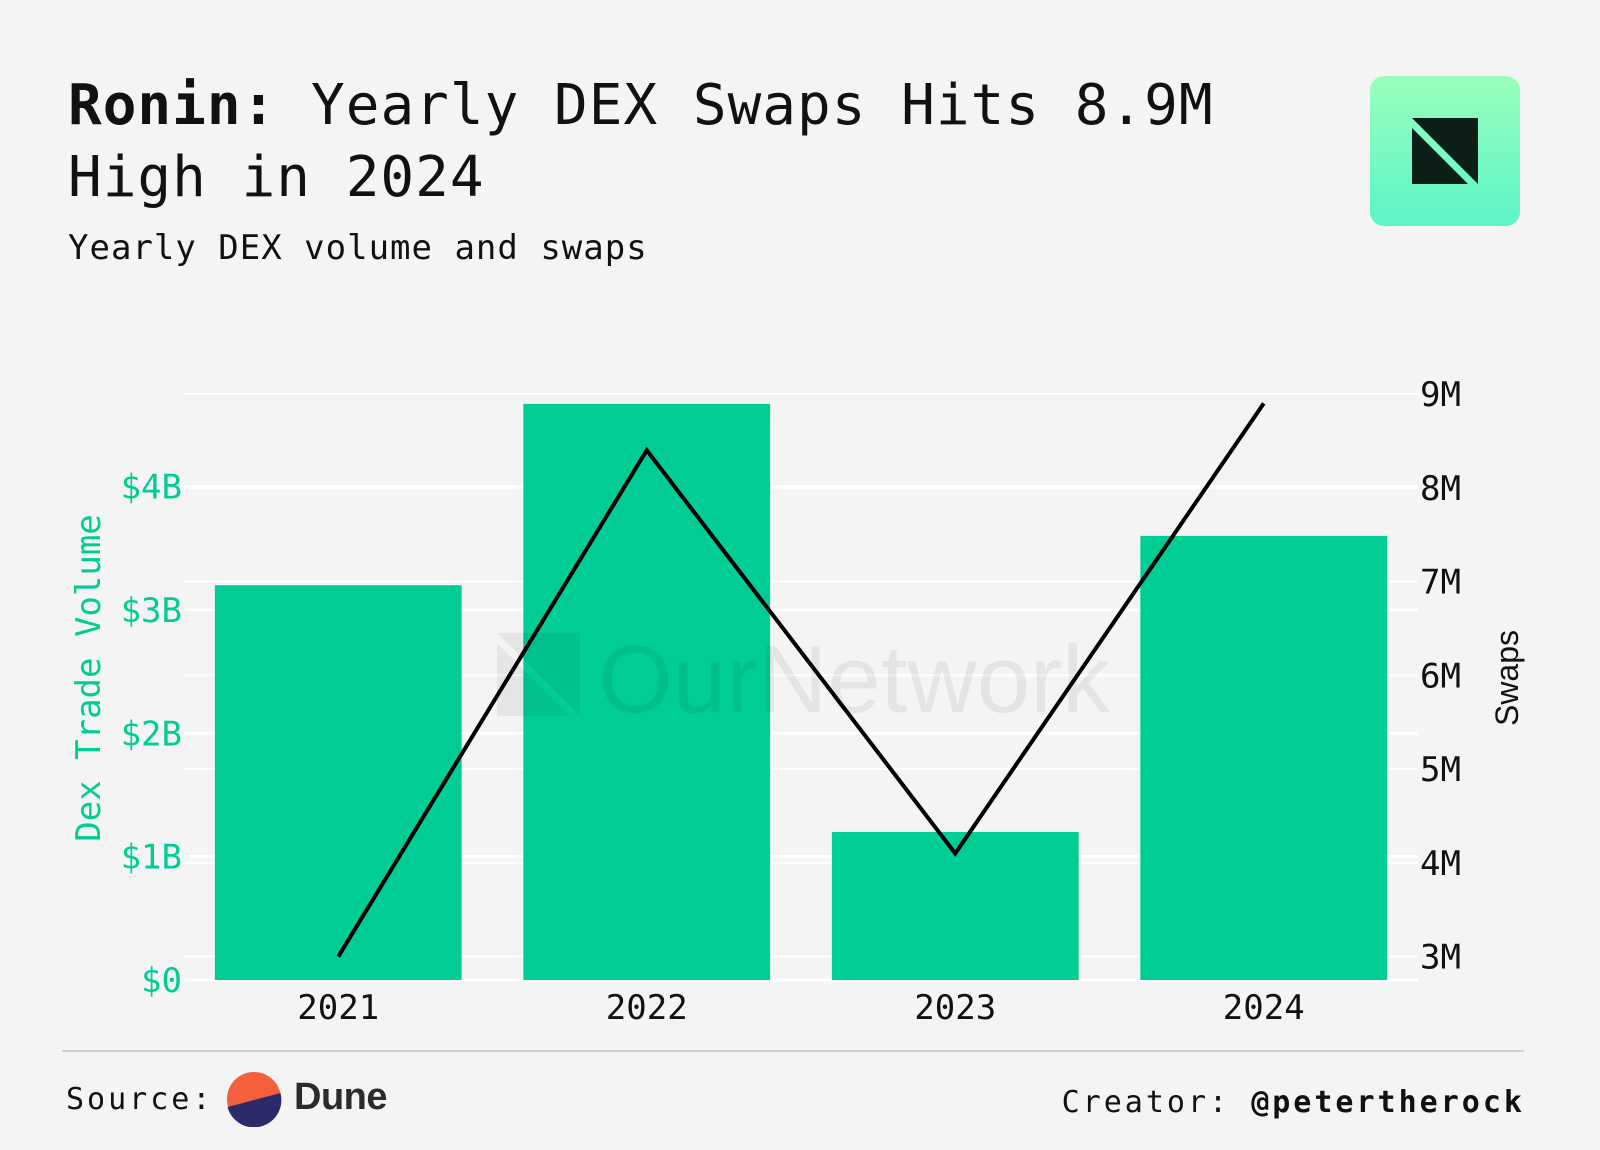 This screenshot has width=1600, height=1150. What do you see at coordinates (151, 488) in the screenshot?
I see `left-tick-label: $4B` at bounding box center [151, 488].